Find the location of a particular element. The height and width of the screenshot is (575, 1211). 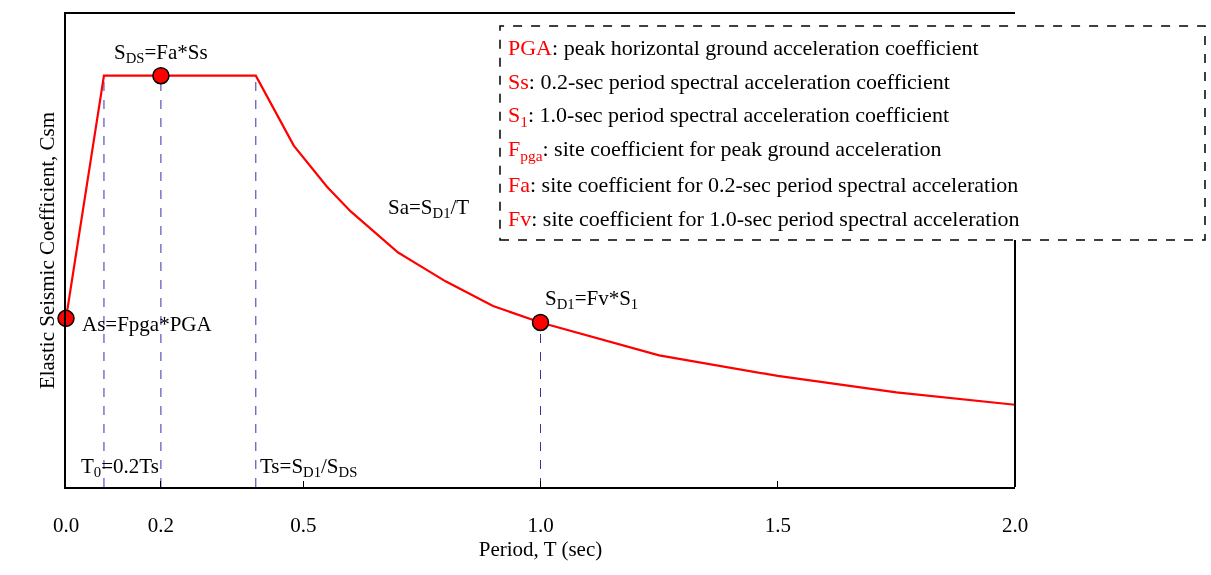

x-tick-label: 0.2 is located at coordinates (161, 525).